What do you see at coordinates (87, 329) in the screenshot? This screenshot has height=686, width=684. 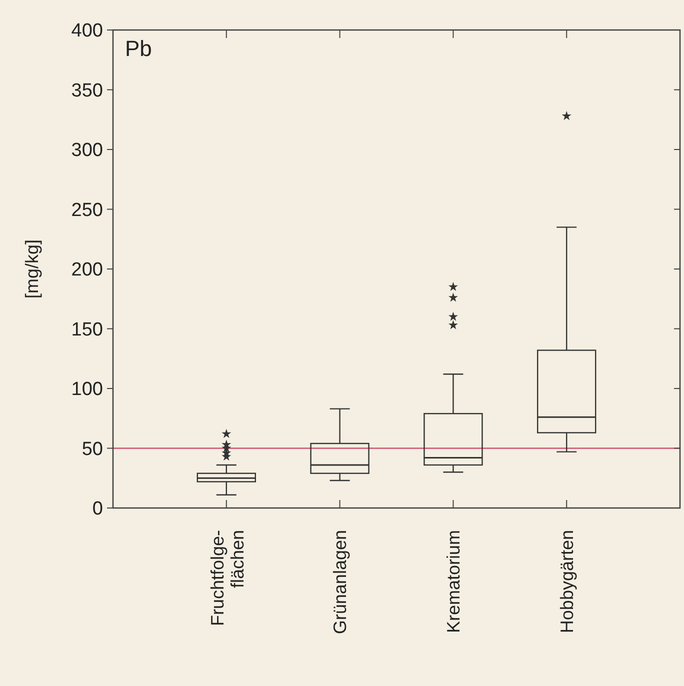 I see `y-tick-label: 150` at bounding box center [87, 329].